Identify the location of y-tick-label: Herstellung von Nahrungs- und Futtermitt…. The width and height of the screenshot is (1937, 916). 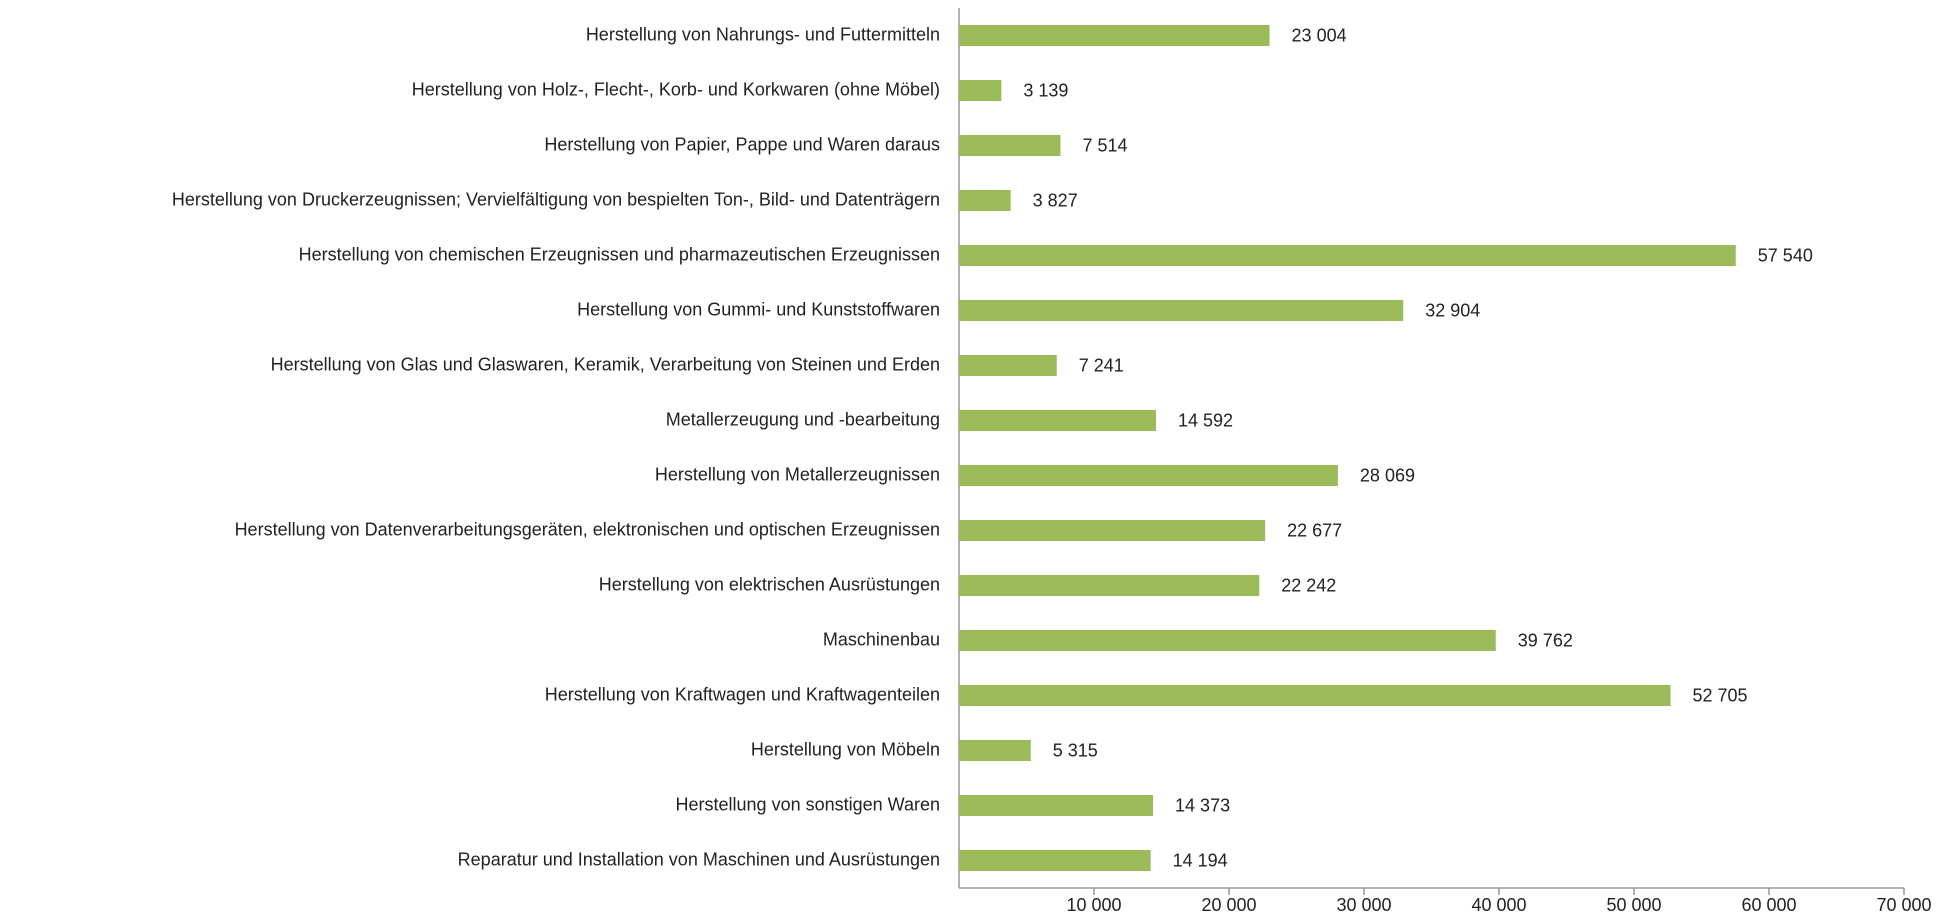
(763, 34).